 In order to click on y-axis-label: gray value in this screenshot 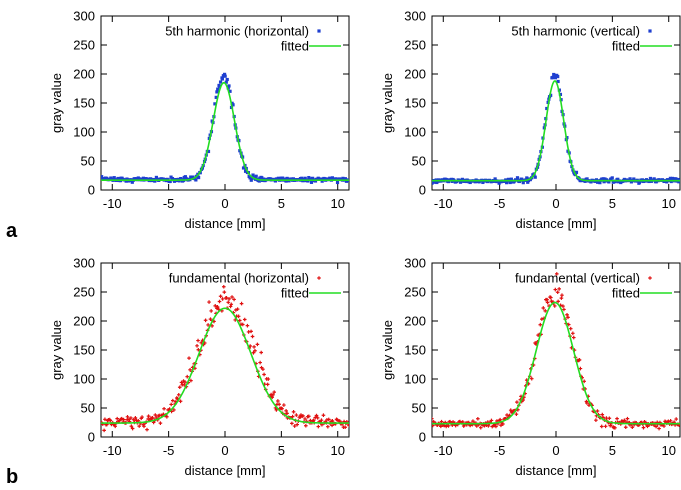, I will do `click(387, 103)`.